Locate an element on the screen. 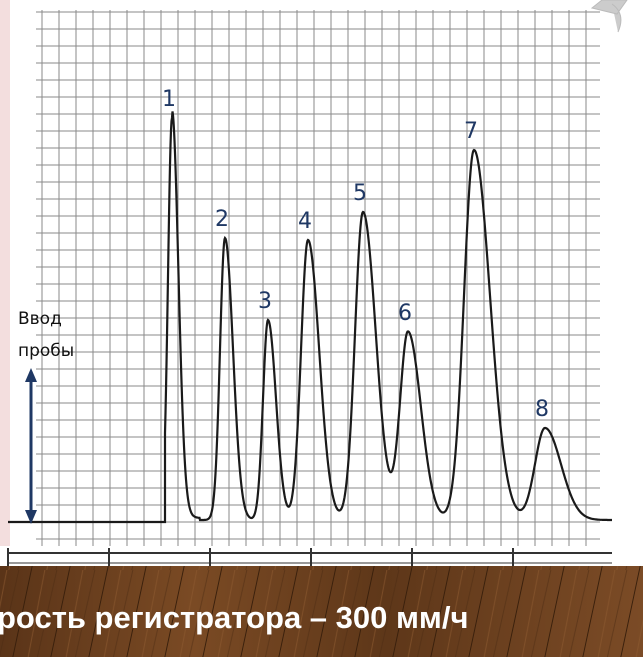 This screenshot has width=643, height=657. injection-label: пробы is located at coordinates (46, 351).